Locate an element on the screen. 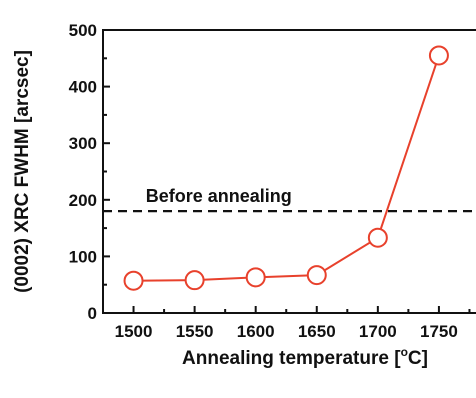  x-axis: 1500 1550 1600 1650 1700 1750 is located at coordinates (286, 323).